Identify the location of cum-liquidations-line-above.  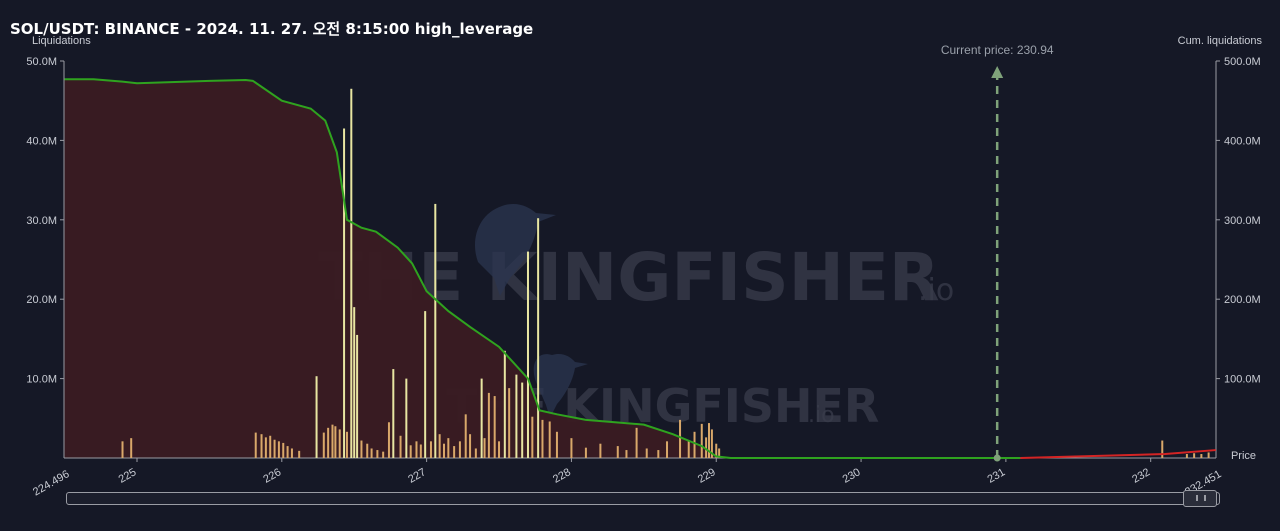
(1118, 454).